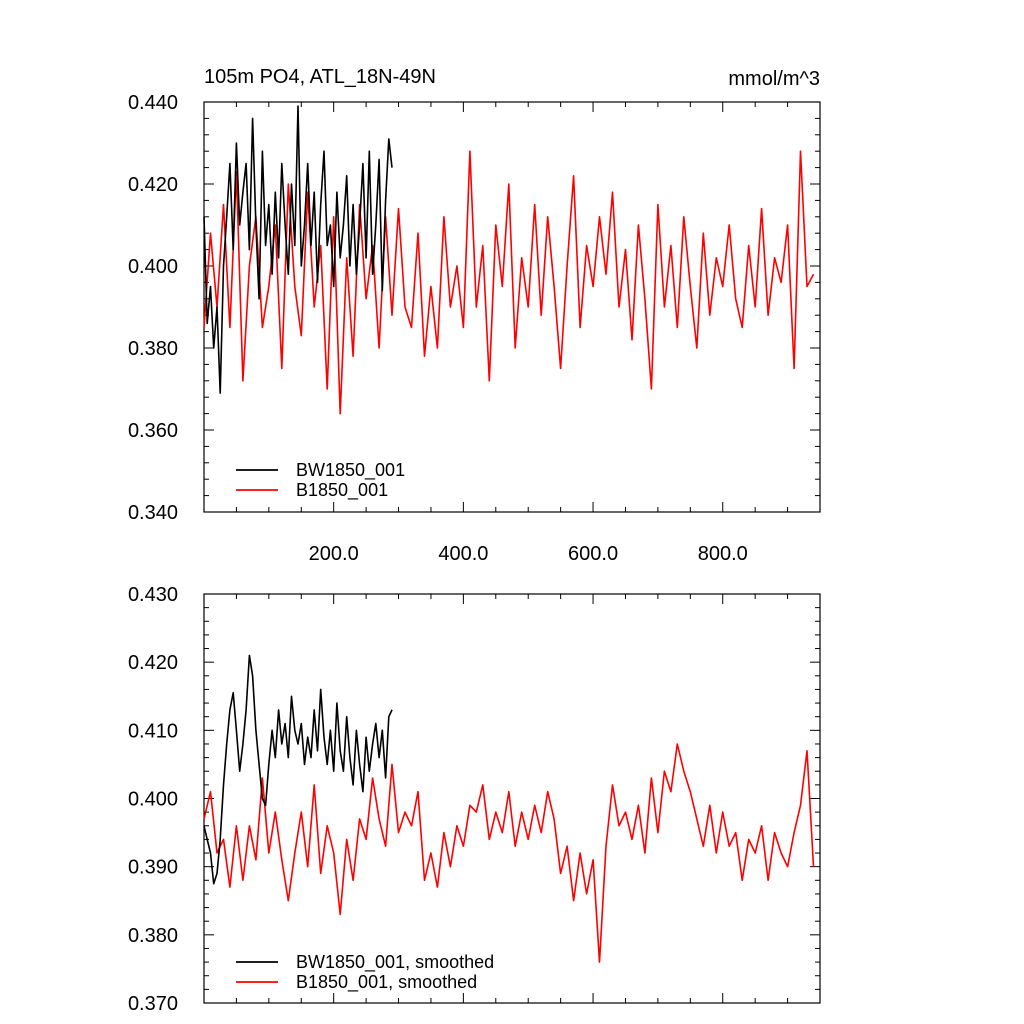 The height and width of the screenshot is (1024, 1024). Describe the element at coordinates (334, 554) in the screenshot. I see `x-tick-label: 200.0` at that location.